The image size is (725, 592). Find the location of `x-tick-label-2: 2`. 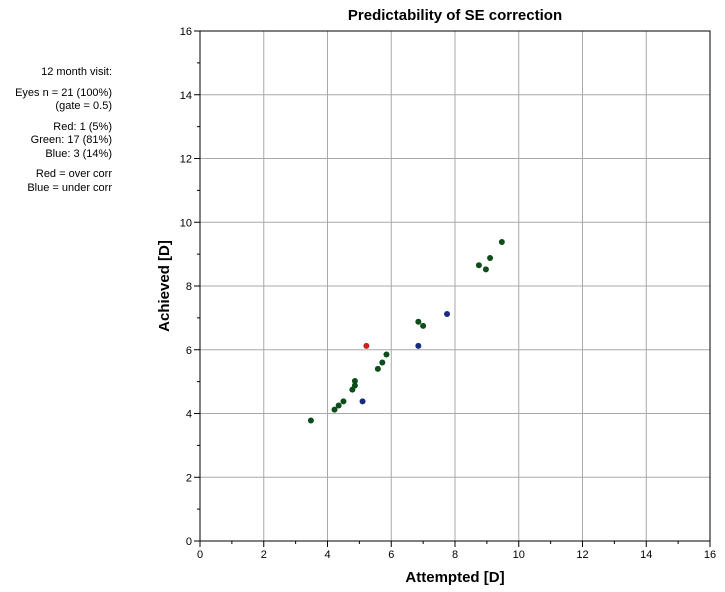

x-tick-label-2: 2 is located at coordinates (264, 555).